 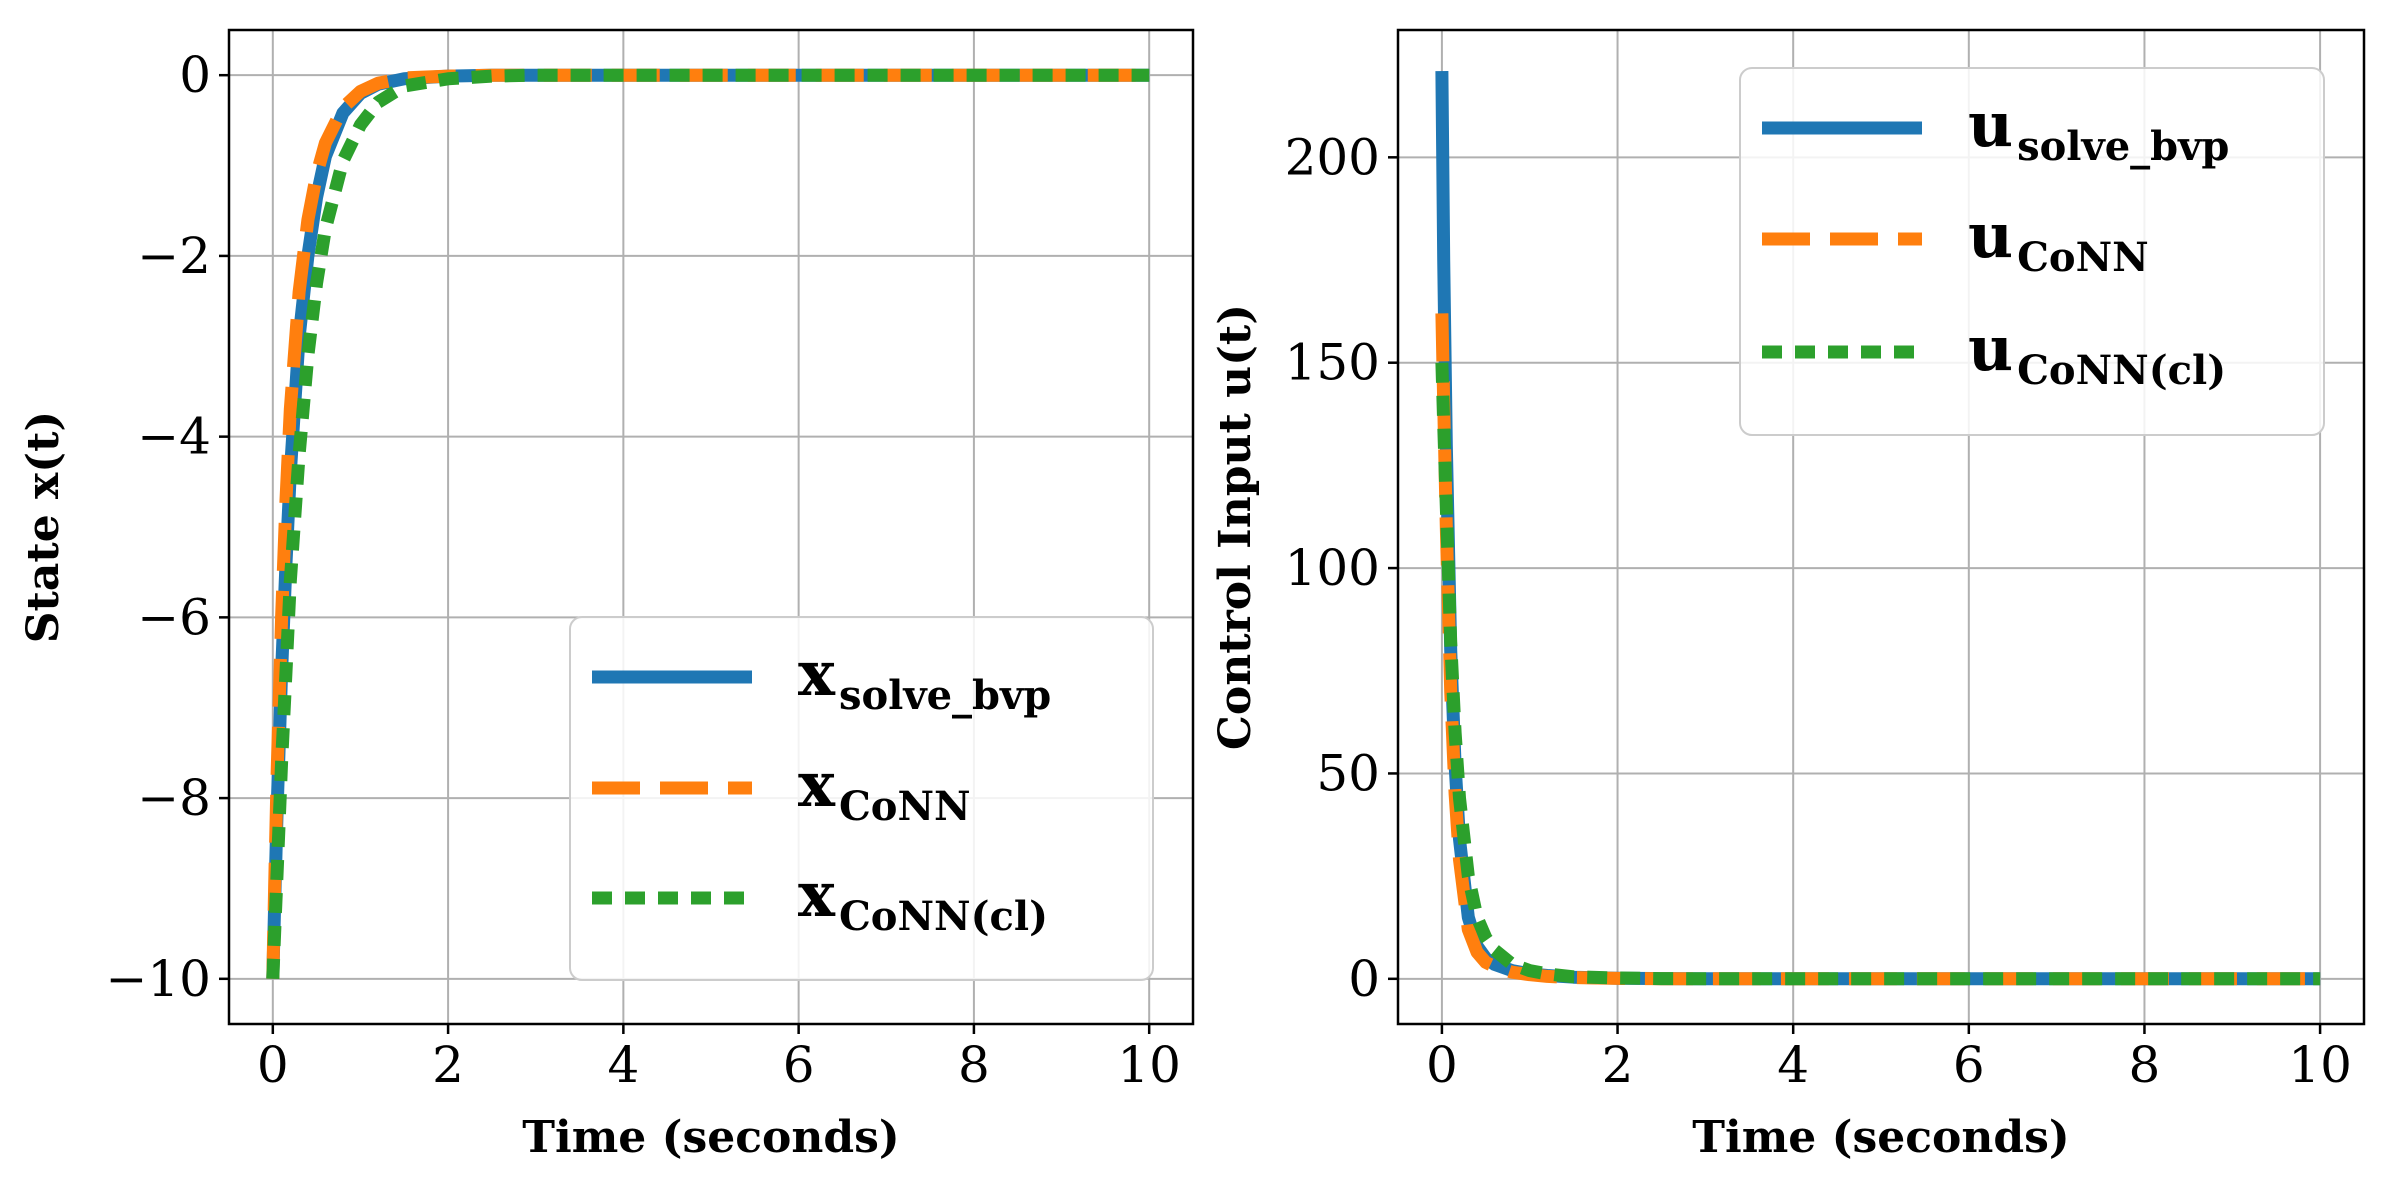 I want to click on legend-label-conn_cl: x CoNN(cl), so click(x=923, y=899).